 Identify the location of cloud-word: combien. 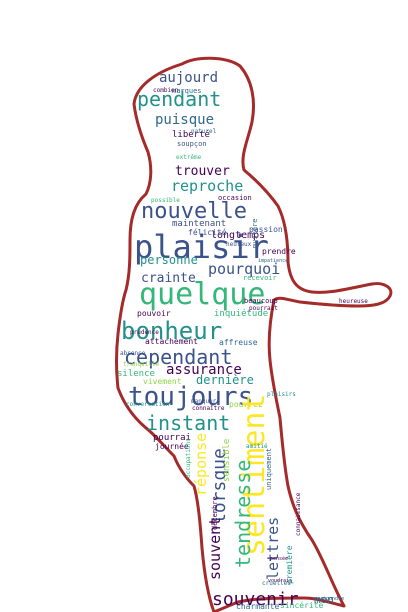
(166, 90).